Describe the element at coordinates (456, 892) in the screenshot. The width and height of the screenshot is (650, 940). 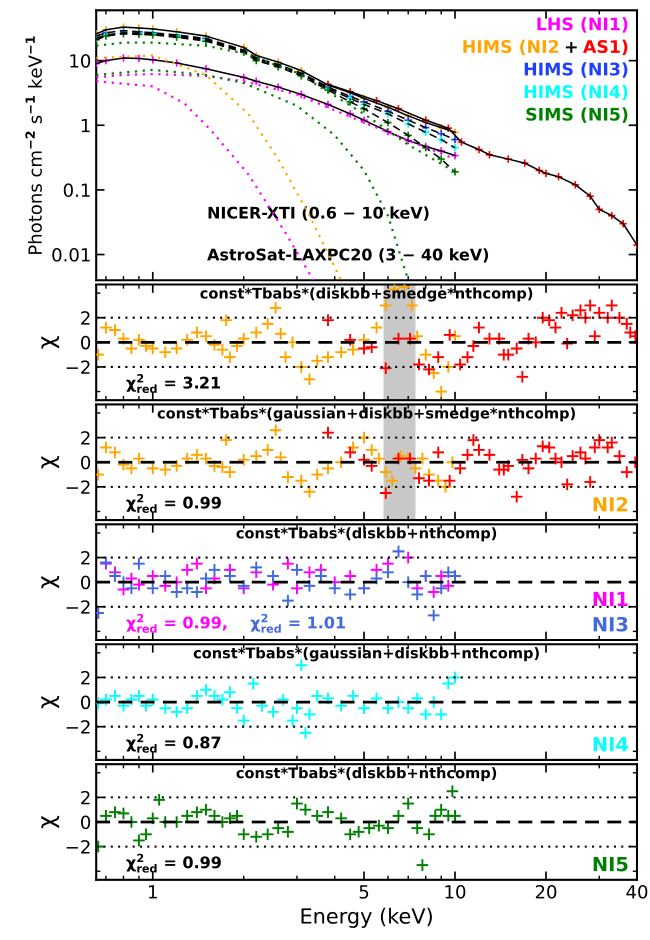
I see `x-tick-label: 10` at that location.